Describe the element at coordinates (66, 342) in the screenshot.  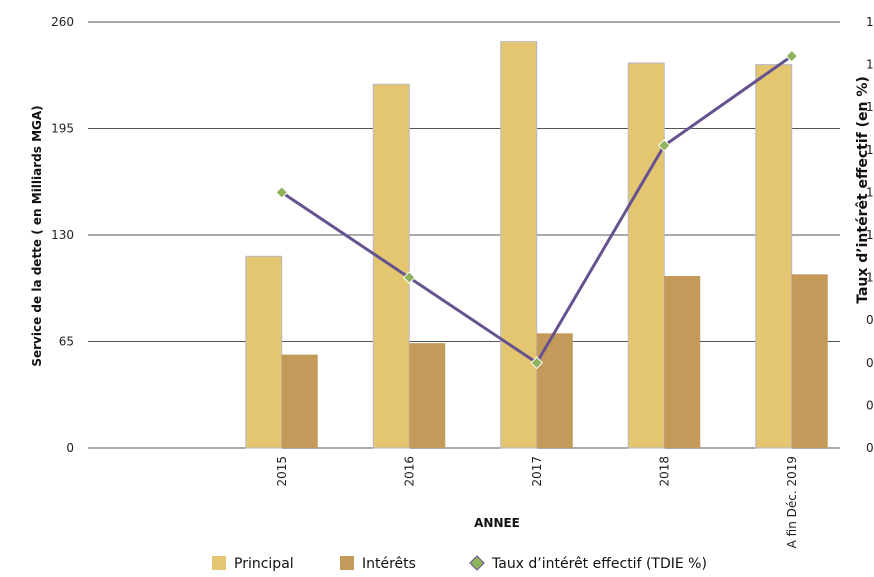
I see `y-tick-label: 65` at that location.